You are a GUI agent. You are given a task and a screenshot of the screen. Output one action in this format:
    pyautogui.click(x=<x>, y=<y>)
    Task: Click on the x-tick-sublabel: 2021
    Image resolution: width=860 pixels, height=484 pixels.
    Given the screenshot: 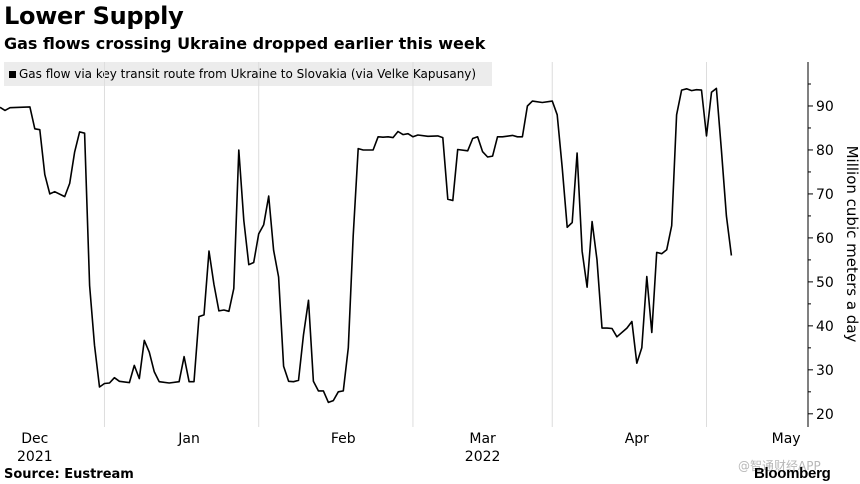 What is the action you would take?
    pyautogui.click(x=35, y=457)
    